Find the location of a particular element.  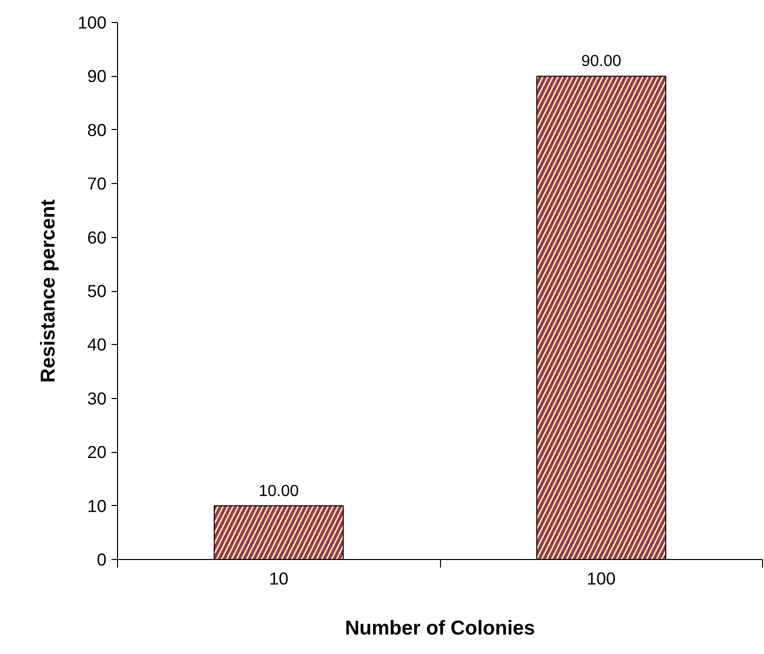

data-label: 90.00 is located at coordinates (601, 61).